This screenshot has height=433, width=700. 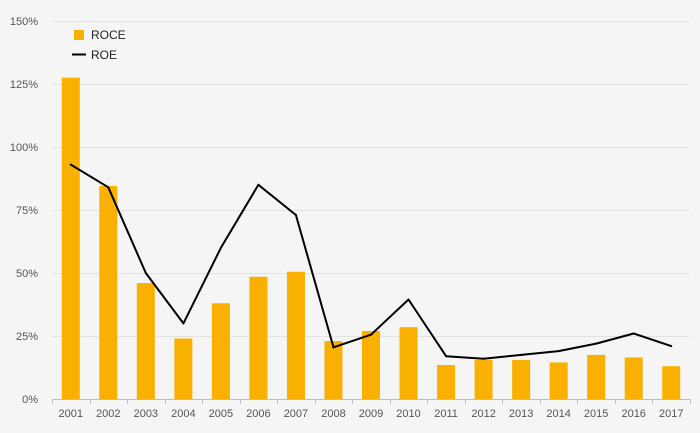 I want to click on x-tick-label: 2015, so click(x=596, y=414).